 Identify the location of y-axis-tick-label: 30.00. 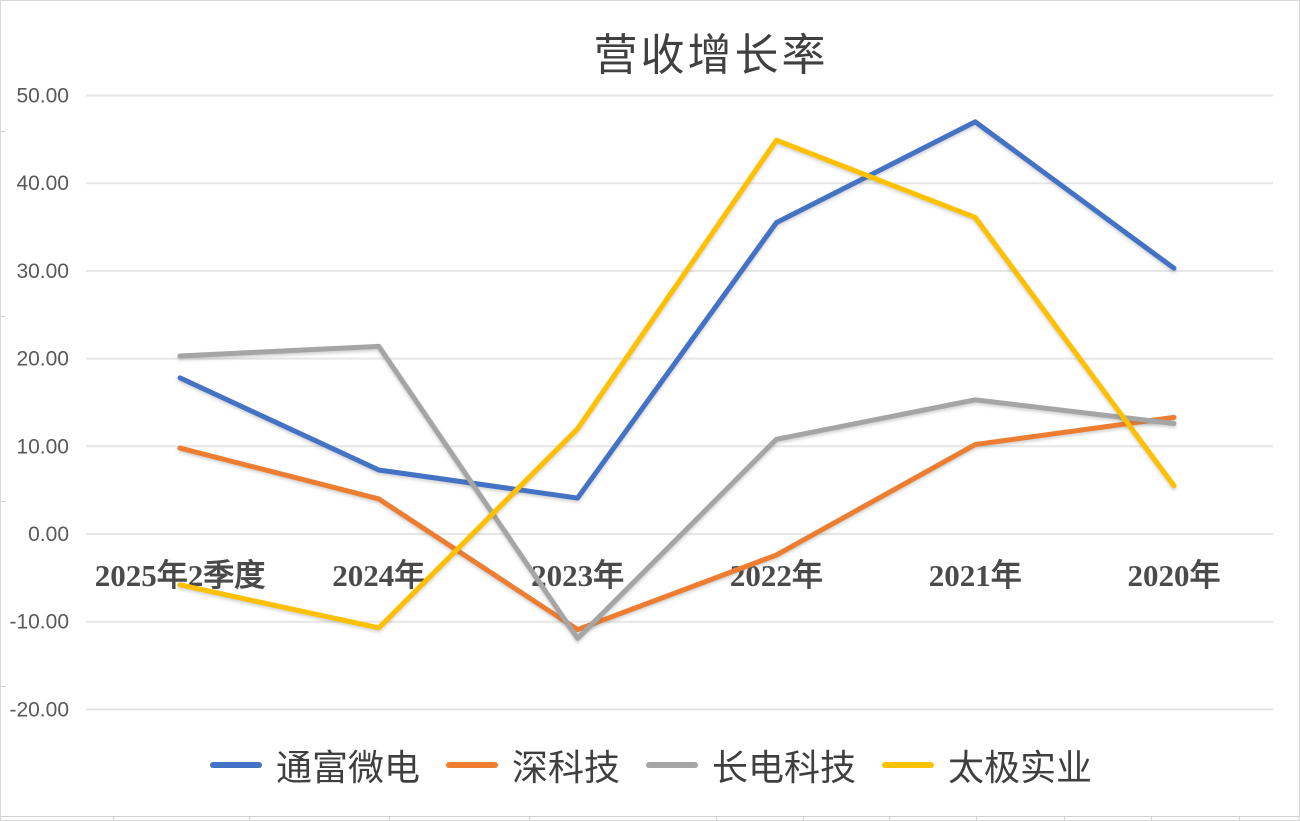
(42, 271).